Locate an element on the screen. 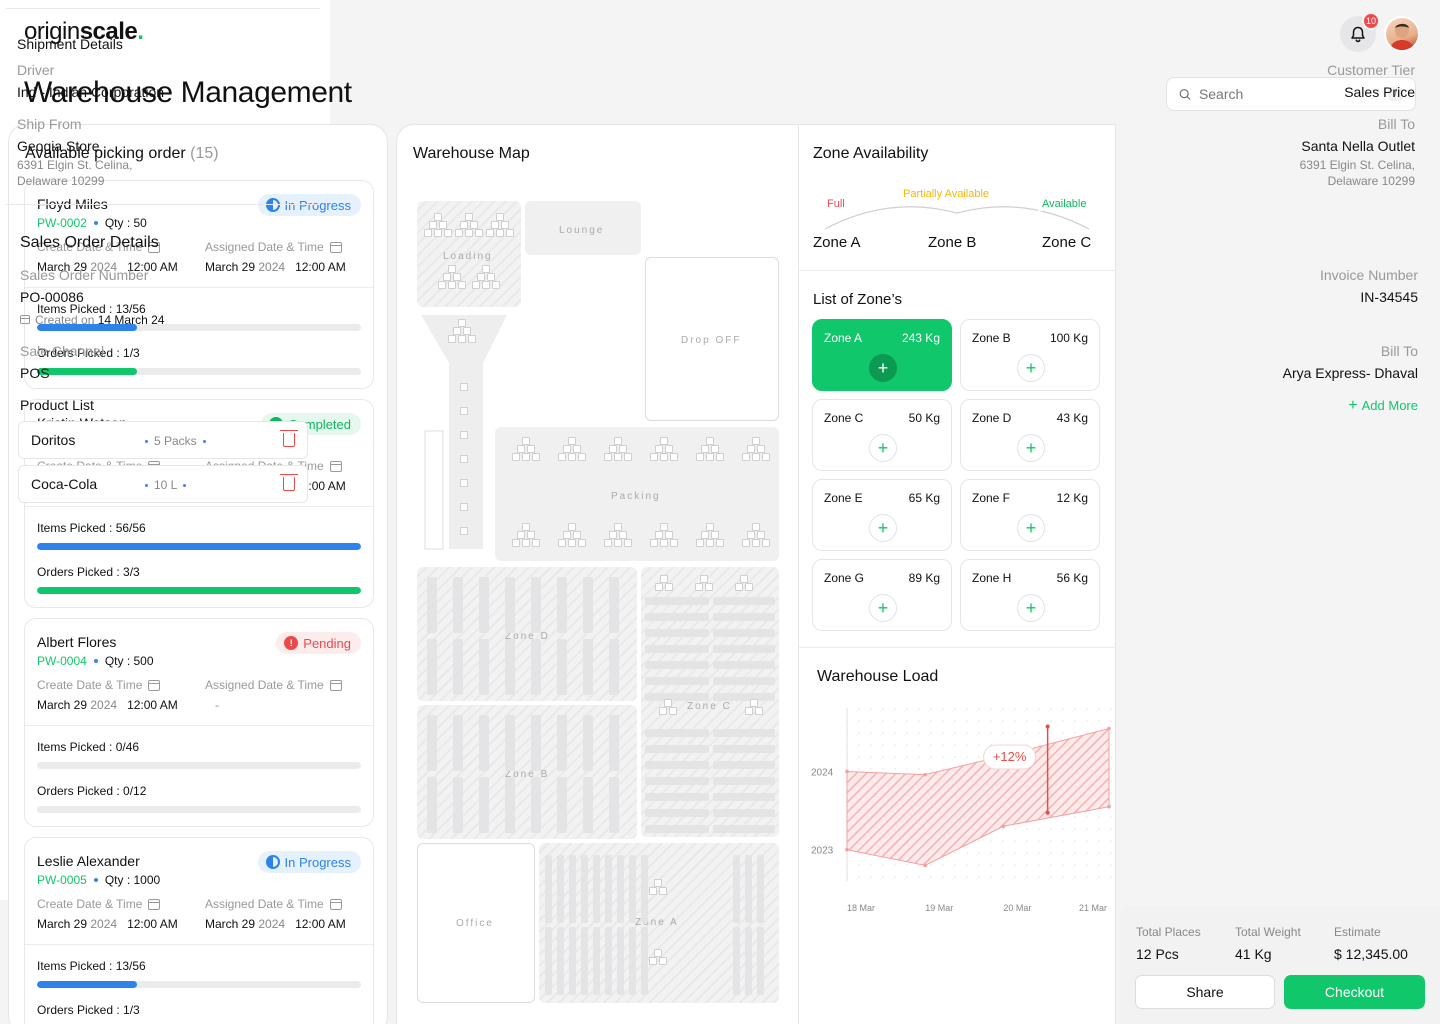  items-picked-label: Items Picked : 56/56 is located at coordinates (91, 528).